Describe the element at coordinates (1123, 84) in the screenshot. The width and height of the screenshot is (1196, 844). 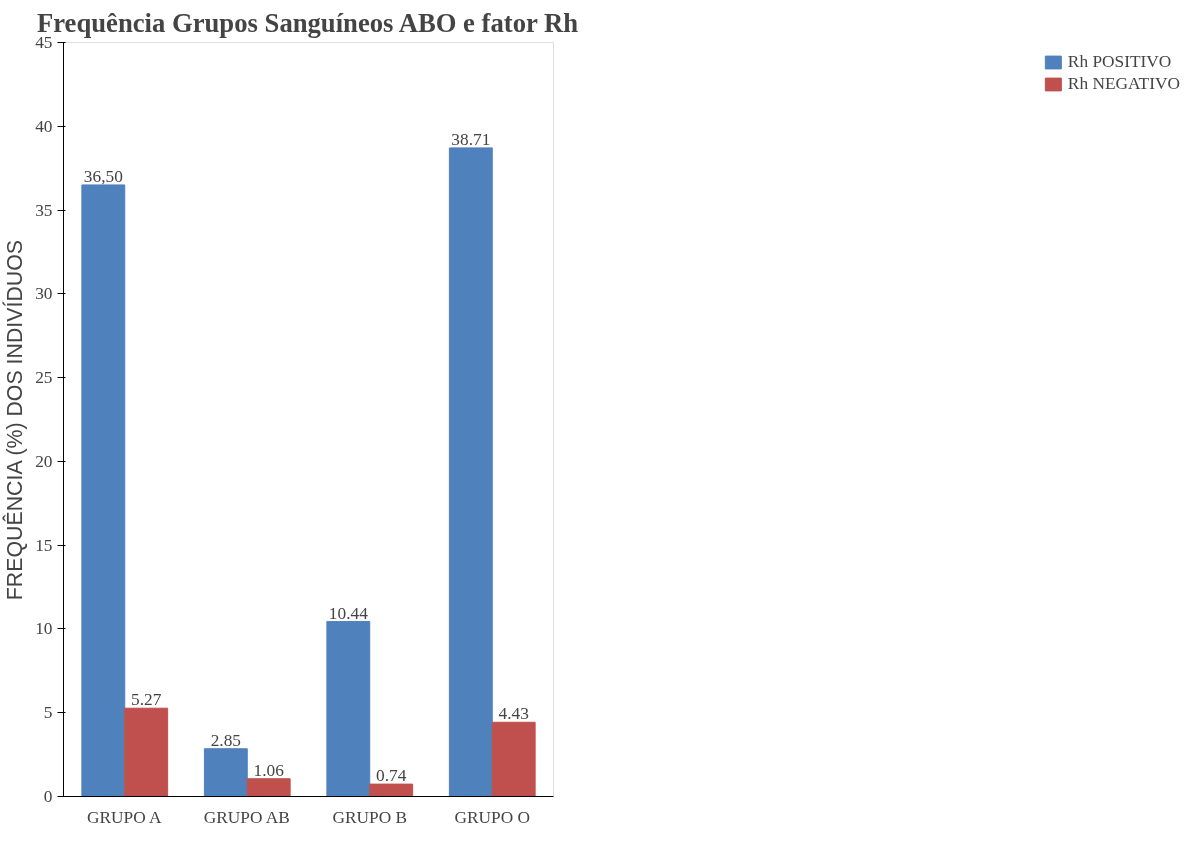
I see `legend-label: Rh NEGATIVO` at that location.